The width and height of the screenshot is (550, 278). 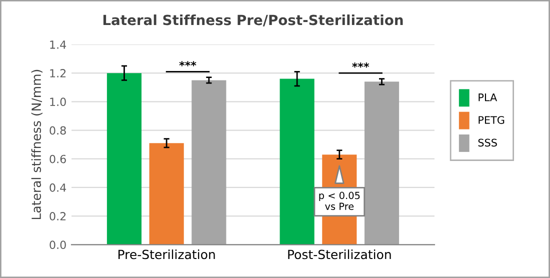 I want to click on legend-label: PETG, so click(x=491, y=120).